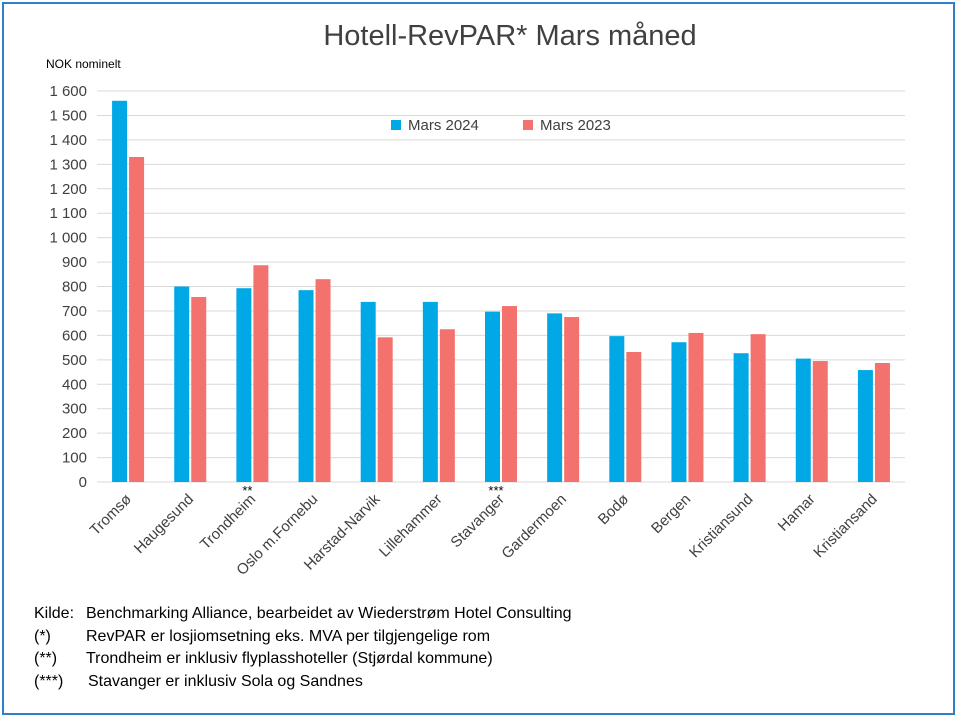  Describe the element at coordinates (74, 384) in the screenshot. I see `y-tick-label: 400` at that location.